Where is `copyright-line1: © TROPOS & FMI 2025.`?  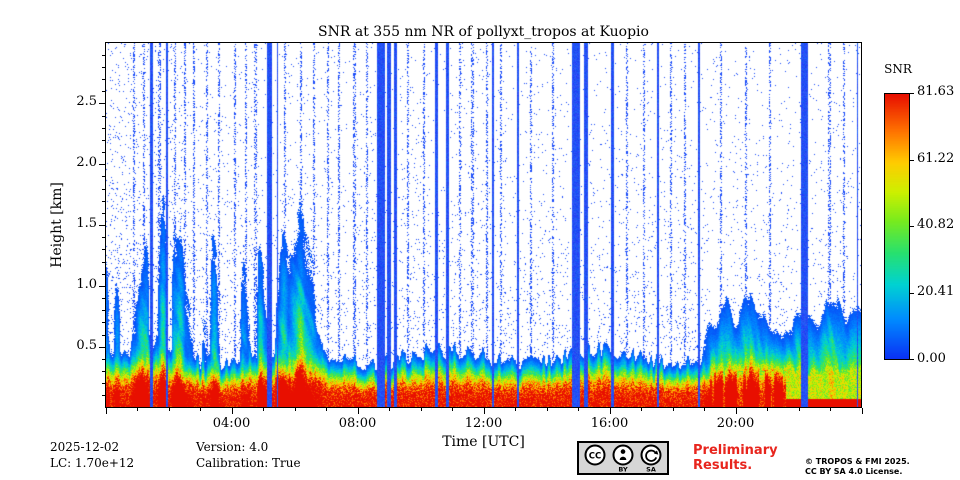 copyright-line1: © TROPOS & FMI 2025. is located at coordinates (857, 461).